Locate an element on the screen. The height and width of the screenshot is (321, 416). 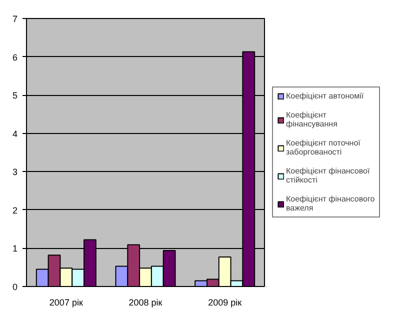
legend-label: Коефіцієнт фінансового важеля is located at coordinates (330, 203).